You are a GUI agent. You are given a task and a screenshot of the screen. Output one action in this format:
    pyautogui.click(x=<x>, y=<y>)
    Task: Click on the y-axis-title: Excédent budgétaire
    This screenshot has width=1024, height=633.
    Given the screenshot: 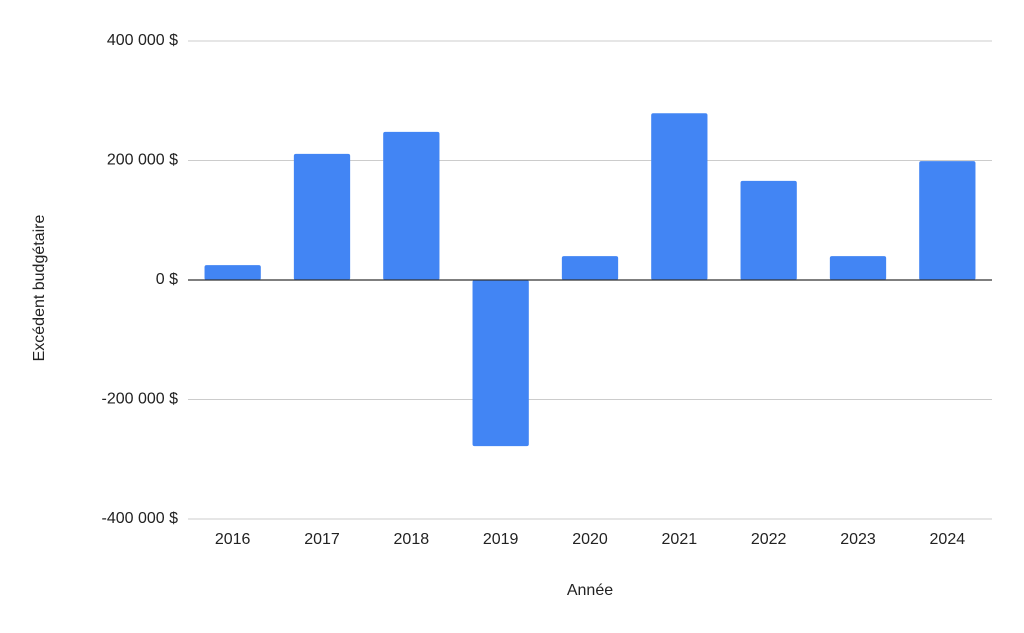 What is the action you would take?
    pyautogui.click(x=39, y=288)
    